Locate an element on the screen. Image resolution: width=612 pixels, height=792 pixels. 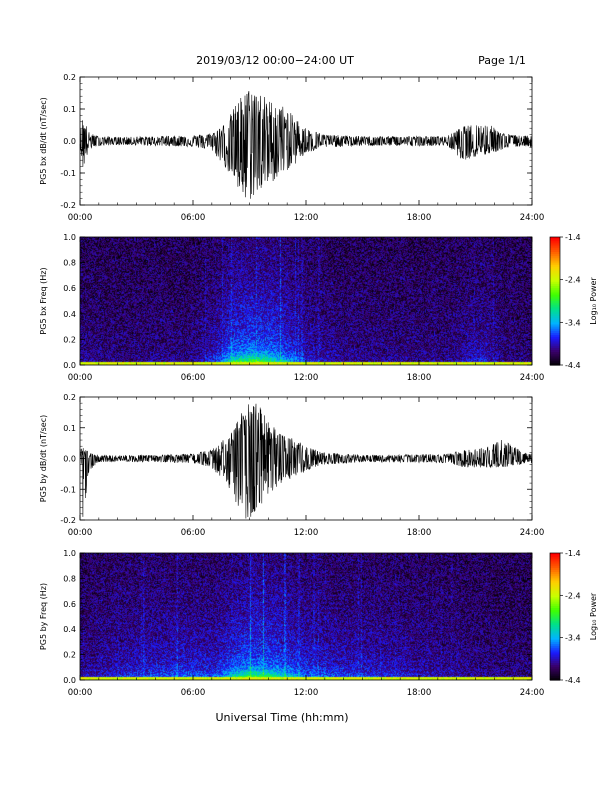
colorbar-tick-label: -4.4 is located at coordinates (573, 365).